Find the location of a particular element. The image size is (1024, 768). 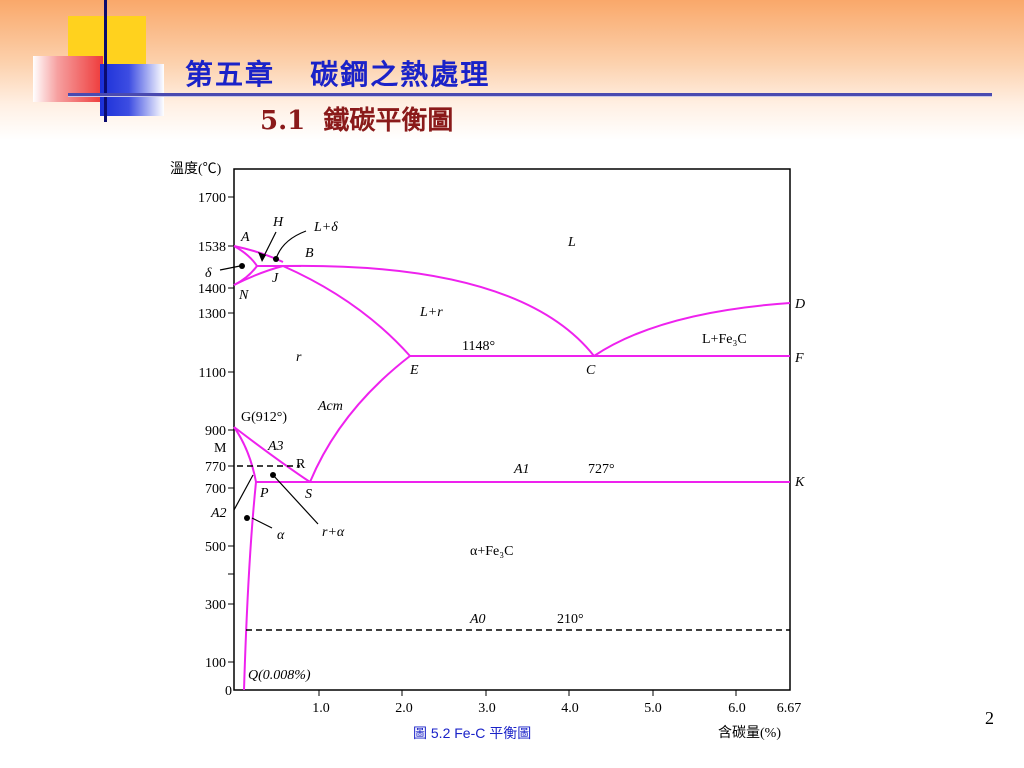

point-label-h: H is located at coordinates (278, 222).